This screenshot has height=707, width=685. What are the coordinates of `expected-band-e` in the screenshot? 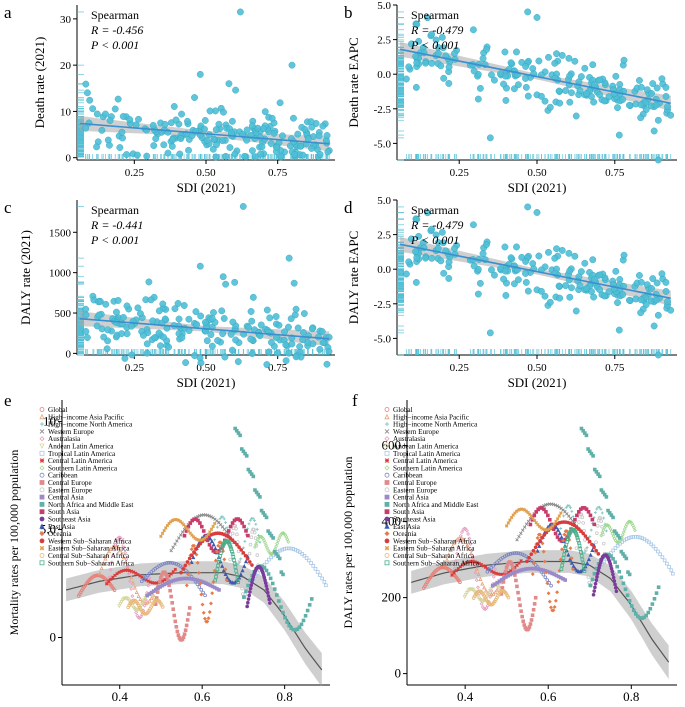 It's located at (194, 624).